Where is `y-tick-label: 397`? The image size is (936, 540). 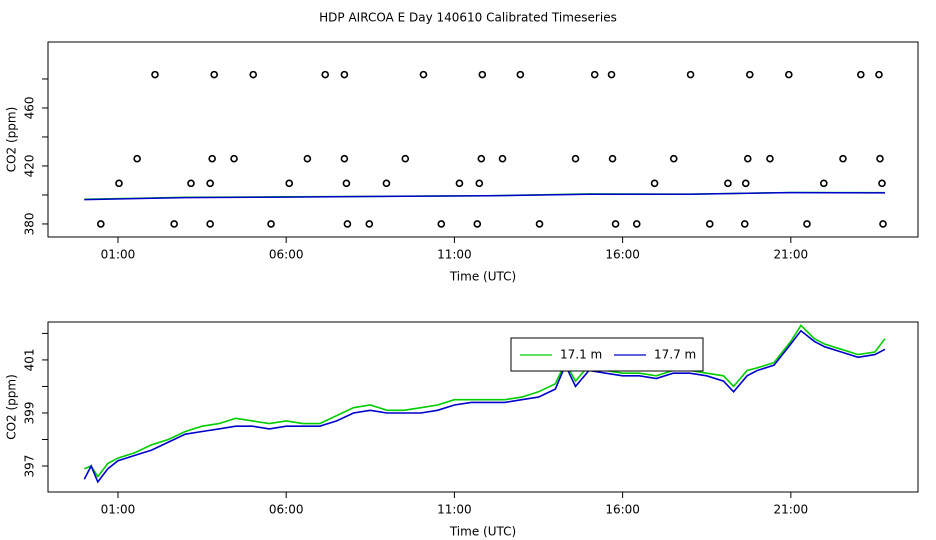 y-tick-label: 397 is located at coordinates (30, 466).